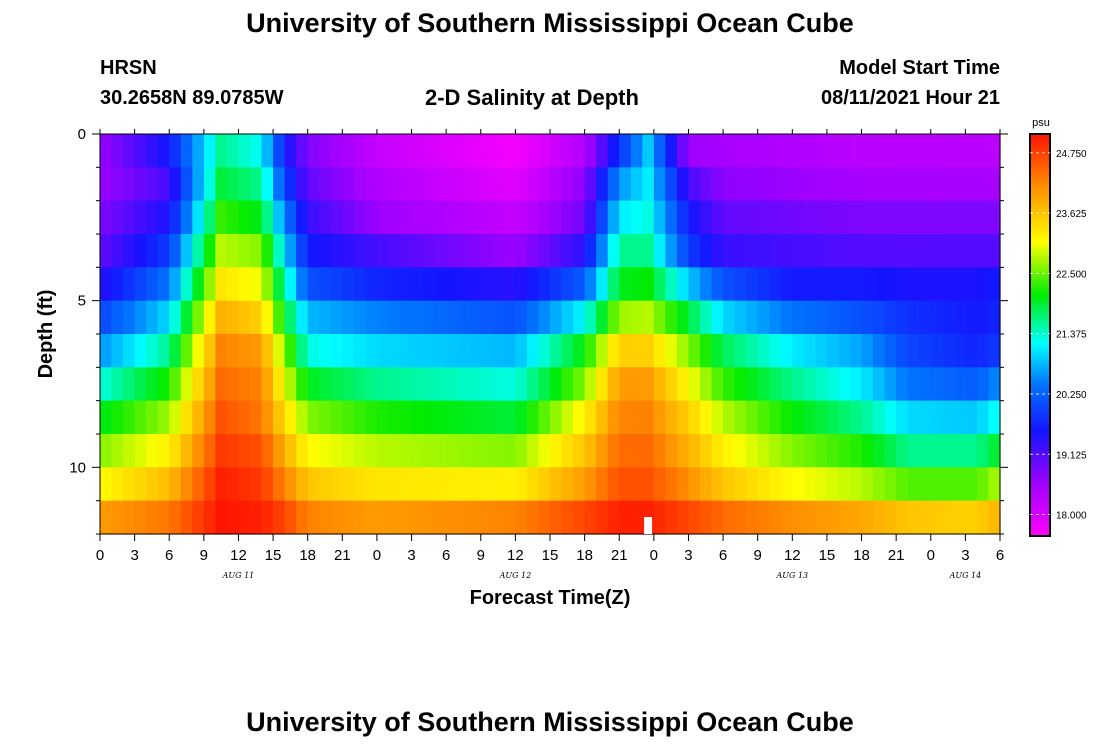 The width and height of the screenshot is (1100, 750). I want to click on y-tick-label: 10, so click(77, 467).